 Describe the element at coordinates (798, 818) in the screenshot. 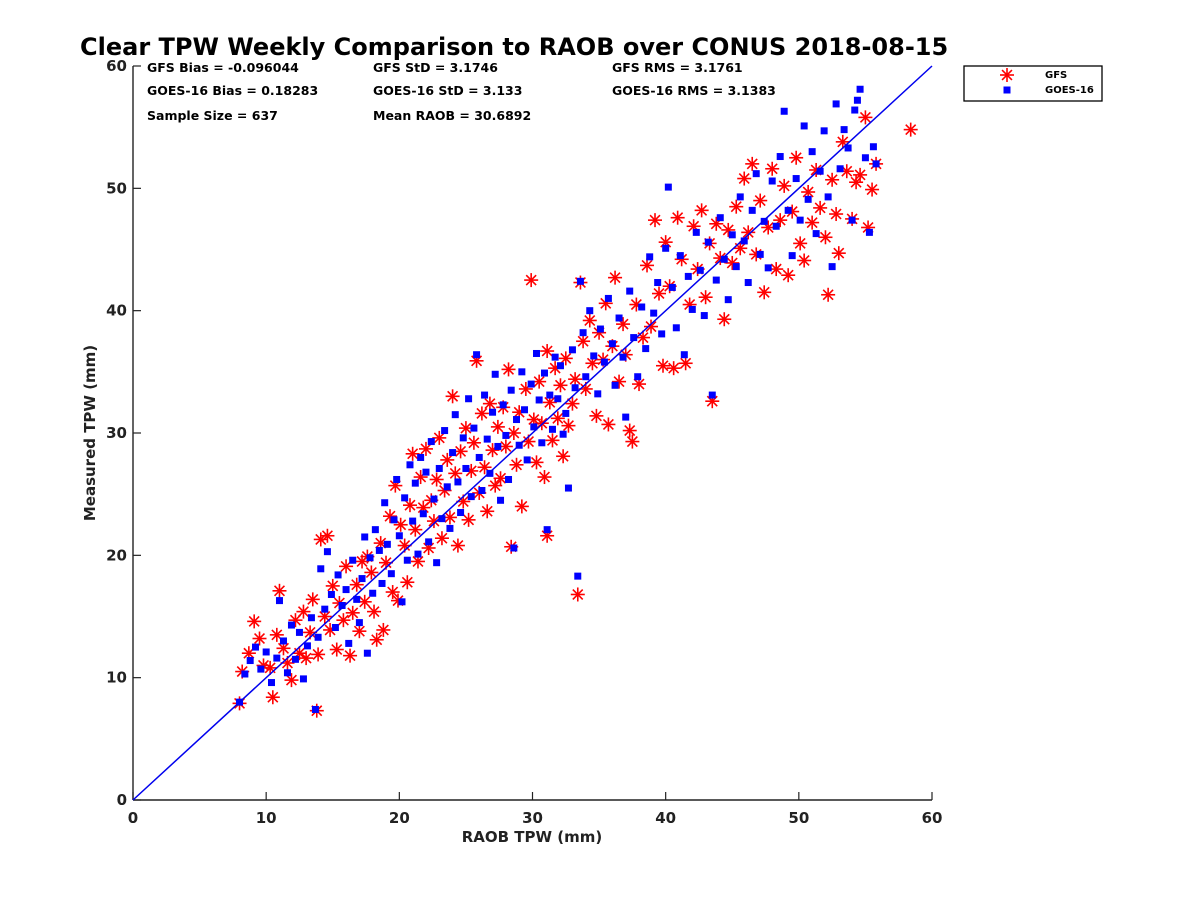

I see `x-tick-label: 50` at that location.